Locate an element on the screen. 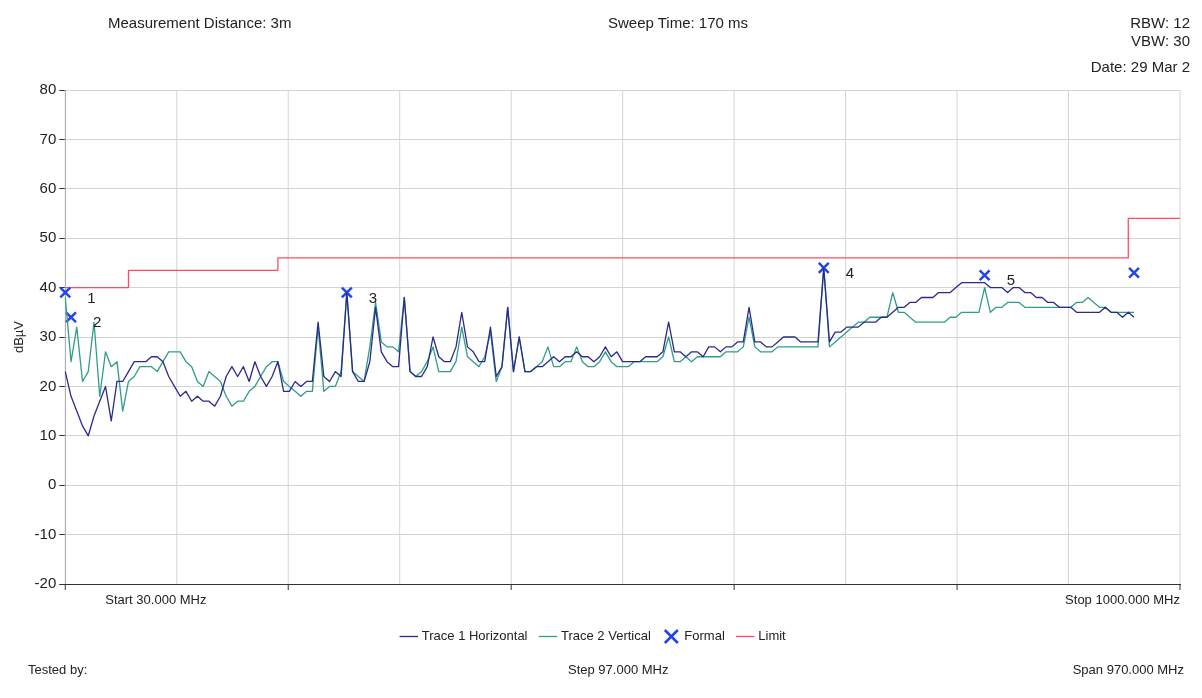  text: RBW: 12 is located at coordinates (1160, 22).